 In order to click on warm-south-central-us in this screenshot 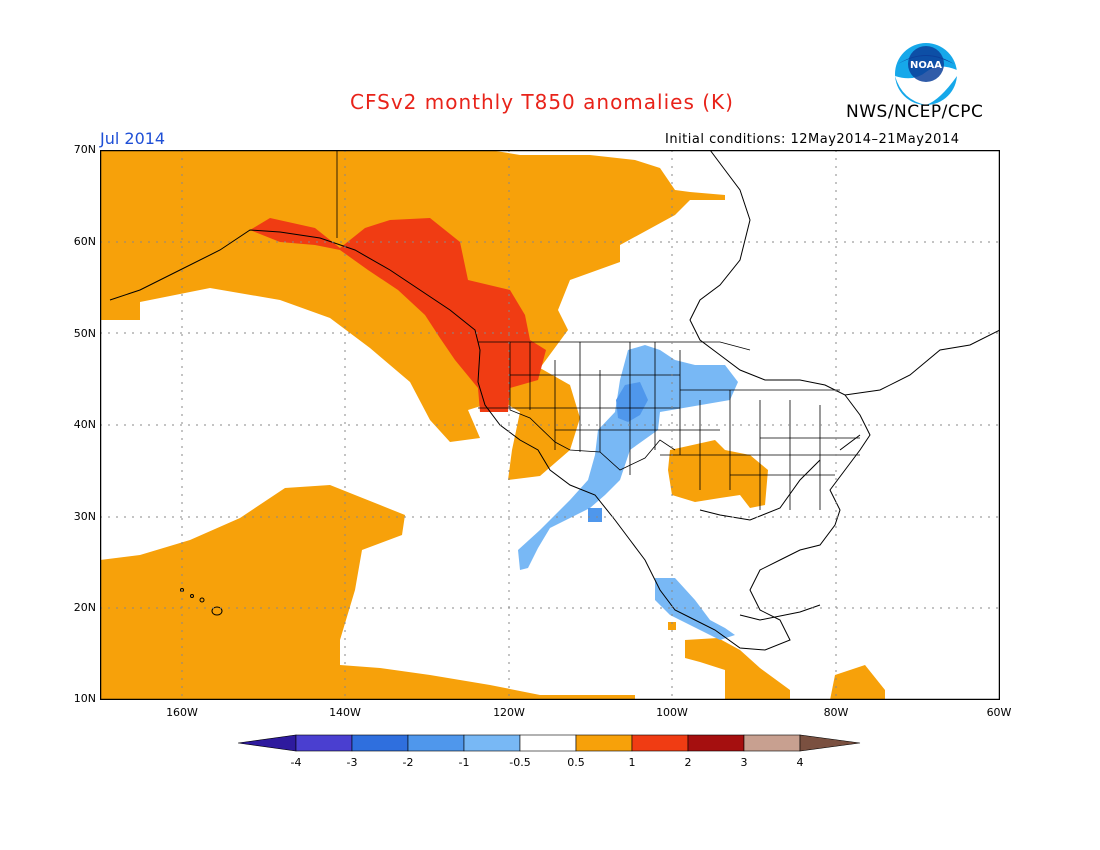, I will do `click(718, 474)`.